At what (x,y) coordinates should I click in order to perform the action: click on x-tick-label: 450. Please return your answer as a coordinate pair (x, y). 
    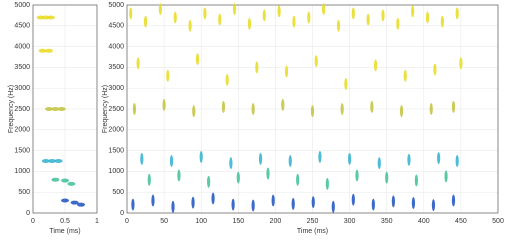
    Looking at the image, I should click on (461, 221).